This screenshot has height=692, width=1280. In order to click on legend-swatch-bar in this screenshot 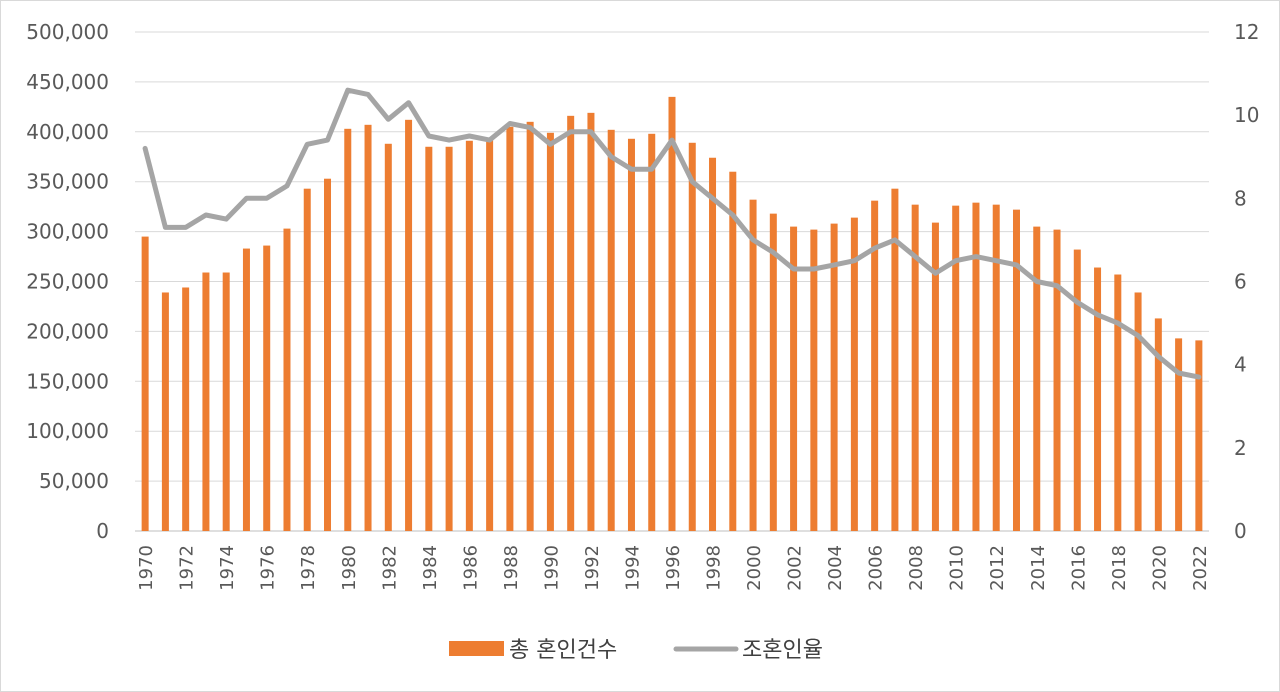, I will do `click(476, 648)`.